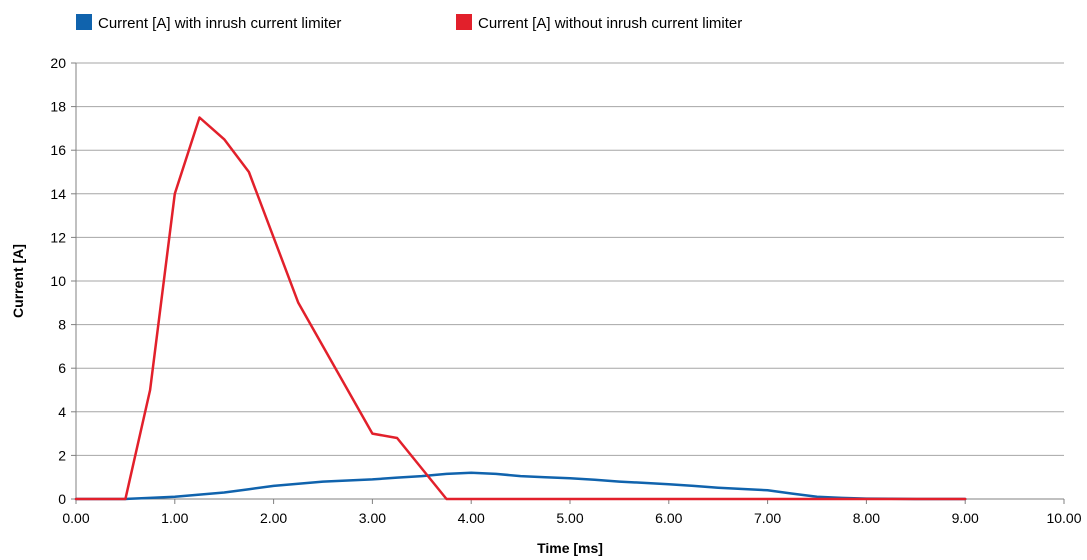 This screenshot has height=560, width=1087. Describe the element at coordinates (62, 412) in the screenshot. I see `y-tick-label-4: 4` at that location.